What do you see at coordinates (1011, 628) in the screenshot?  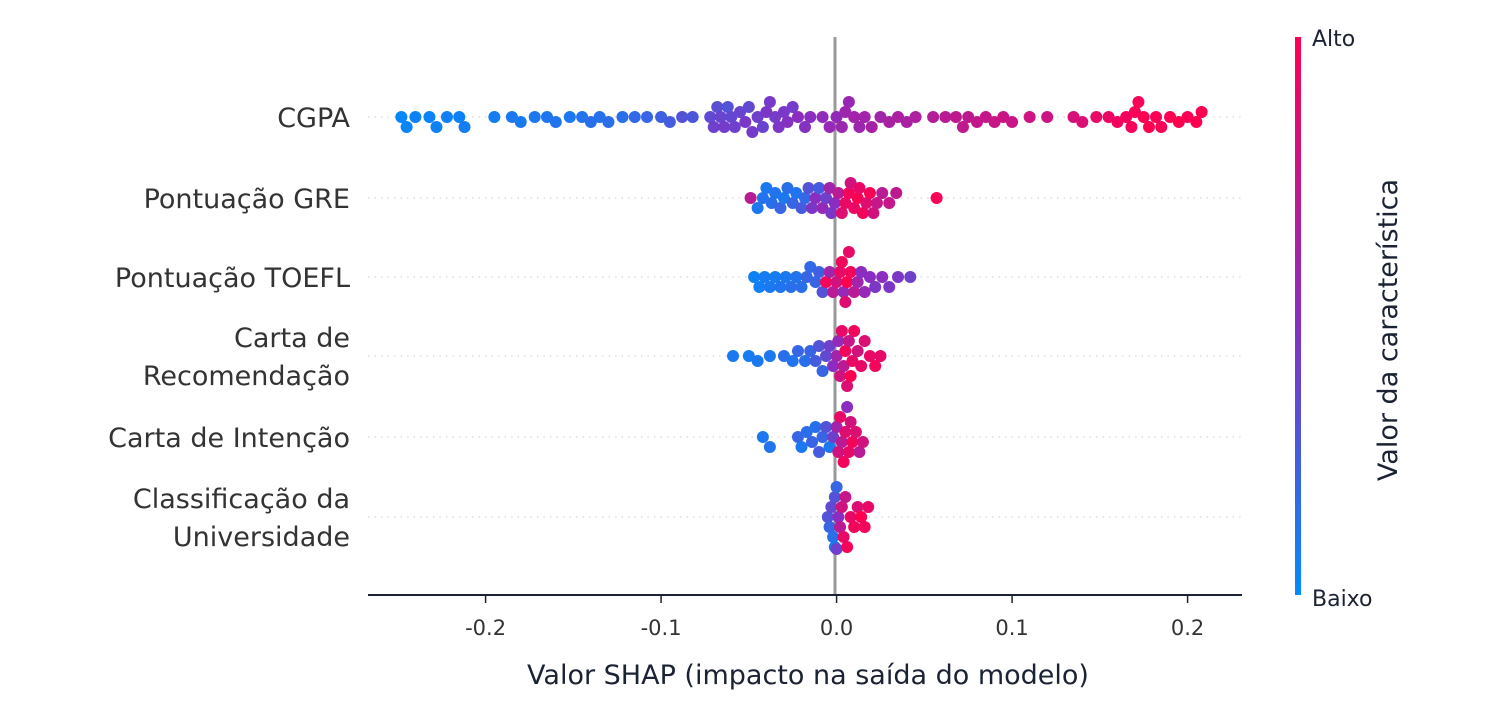 I see `x-tick-label: 0.1` at bounding box center [1011, 628].